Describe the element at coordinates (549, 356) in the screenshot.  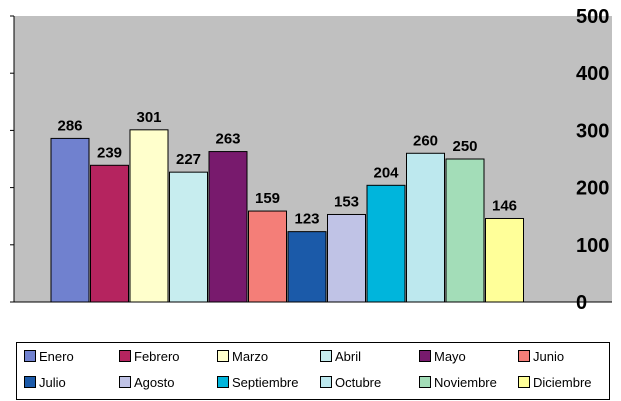
I see `legend-label: Junio` at that location.